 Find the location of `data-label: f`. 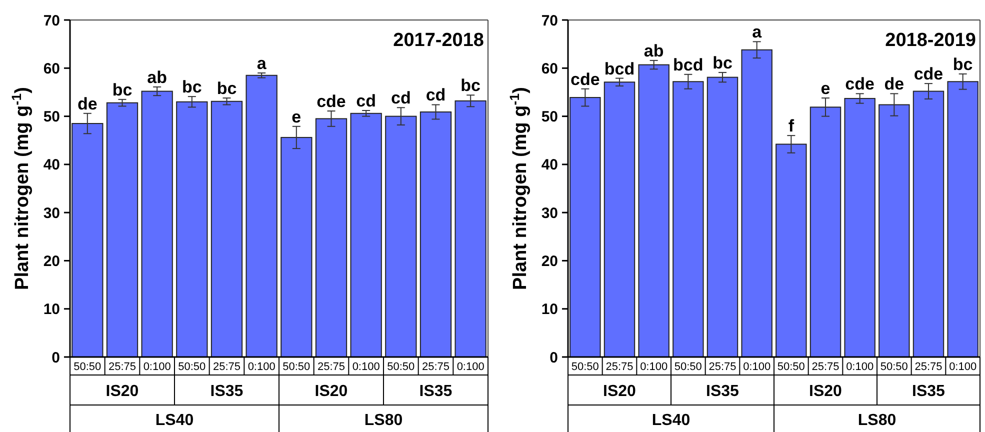

data-label: f is located at coordinates (791, 126).